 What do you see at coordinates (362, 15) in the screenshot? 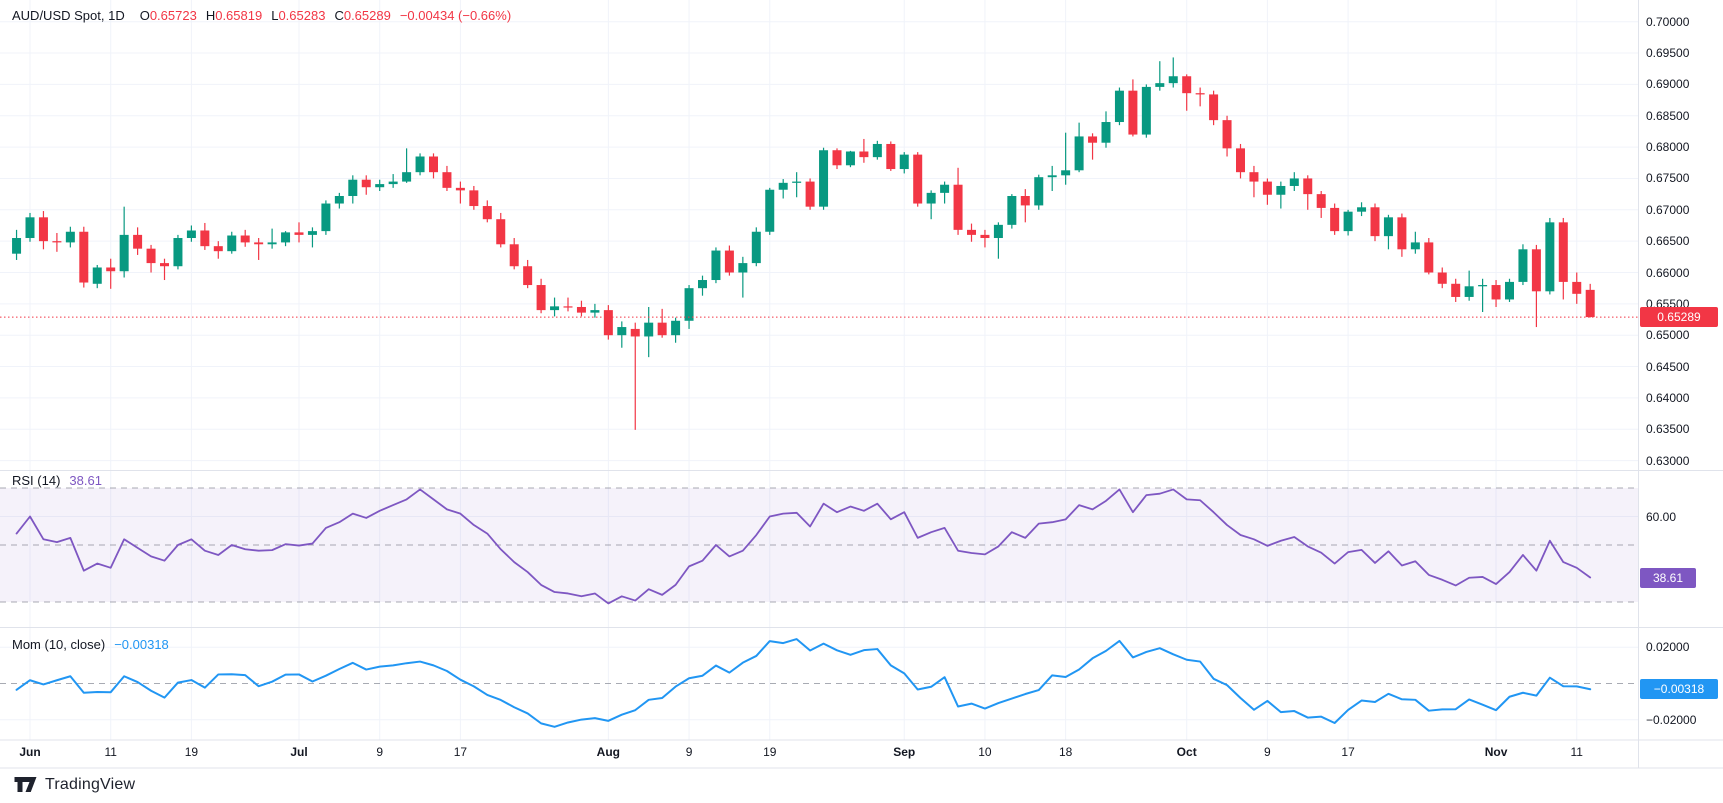
I see `ohlc-close: C0.65289` at bounding box center [362, 15].